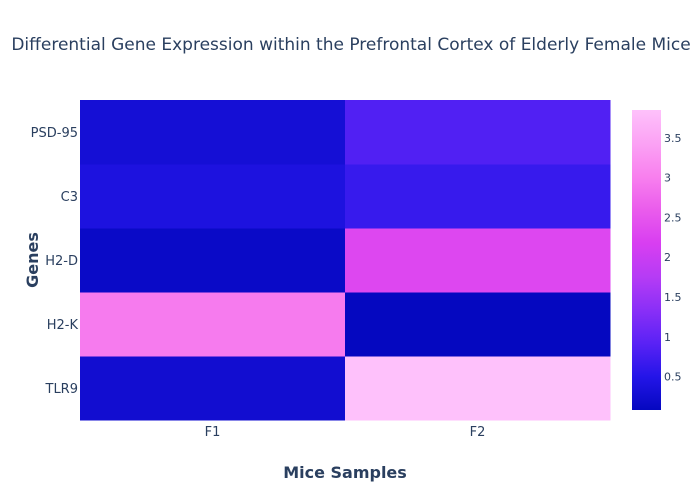  I want to click on colorbar-tick-label: 1.5, so click(673, 297).